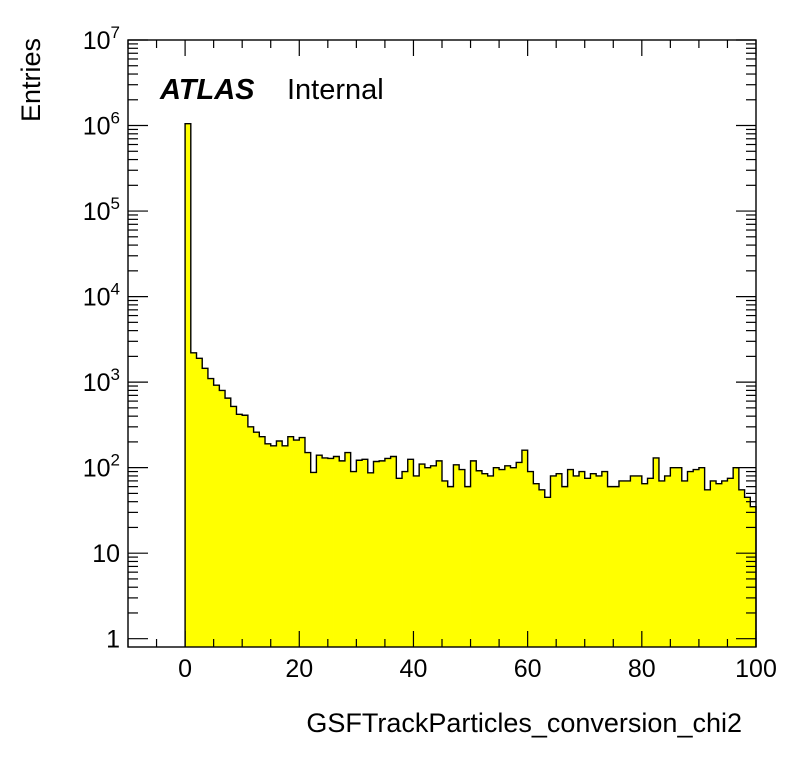 The width and height of the screenshot is (796, 772). Describe the element at coordinates (414, 669) in the screenshot. I see `x-tick-label: 40` at that location.